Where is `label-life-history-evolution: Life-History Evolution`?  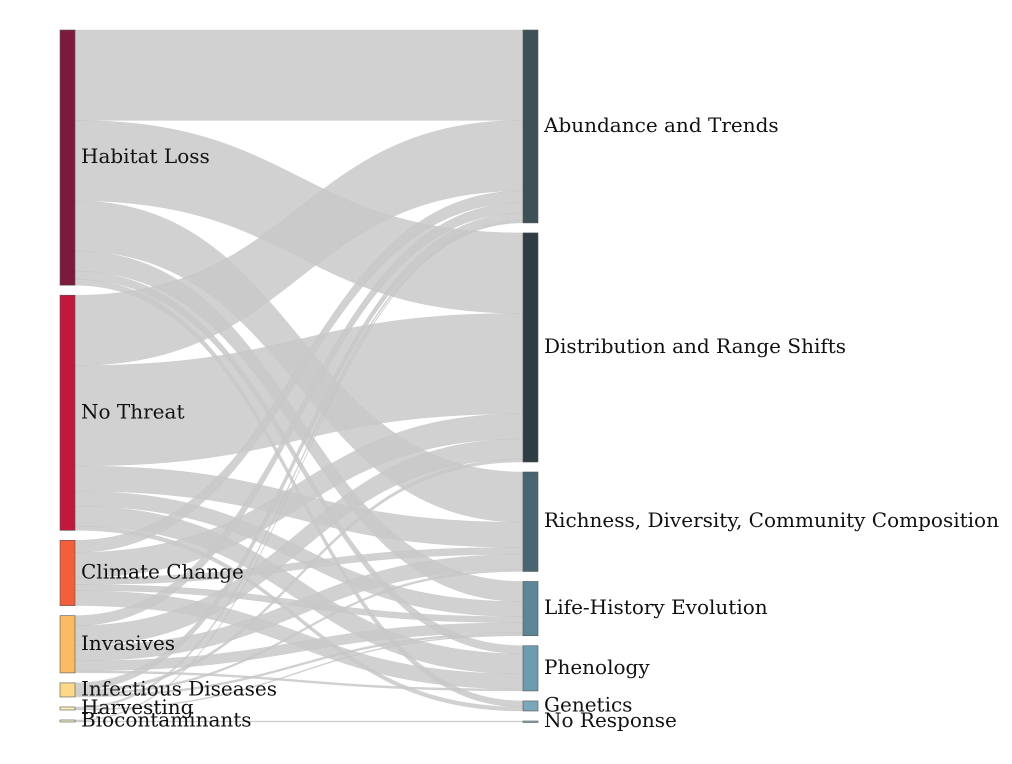 label-life-history-evolution: Life-History Evolution is located at coordinates (656, 607).